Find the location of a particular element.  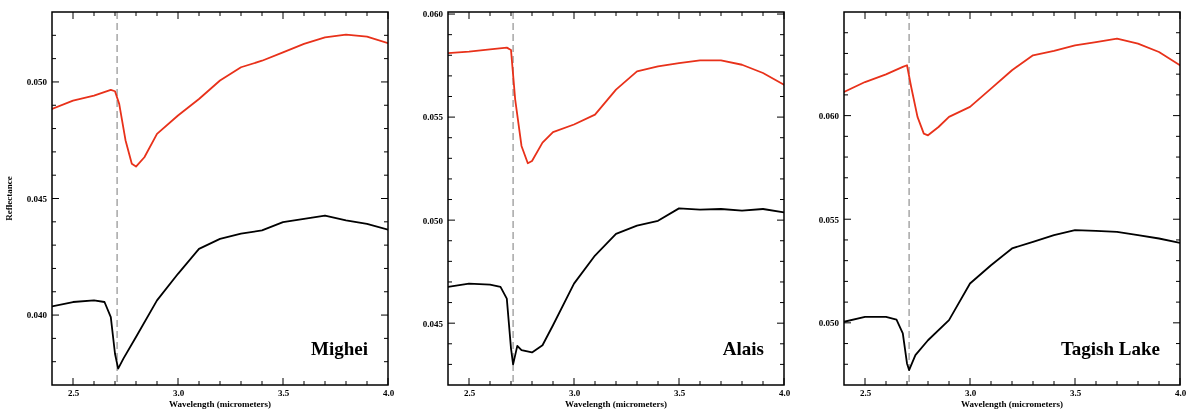

annotation: Alais is located at coordinates (743, 348).